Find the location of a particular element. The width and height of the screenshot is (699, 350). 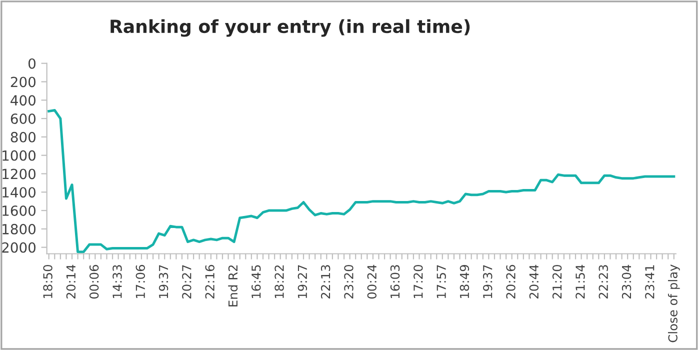

x-tick-label: 00:06 is located at coordinates (94, 281).